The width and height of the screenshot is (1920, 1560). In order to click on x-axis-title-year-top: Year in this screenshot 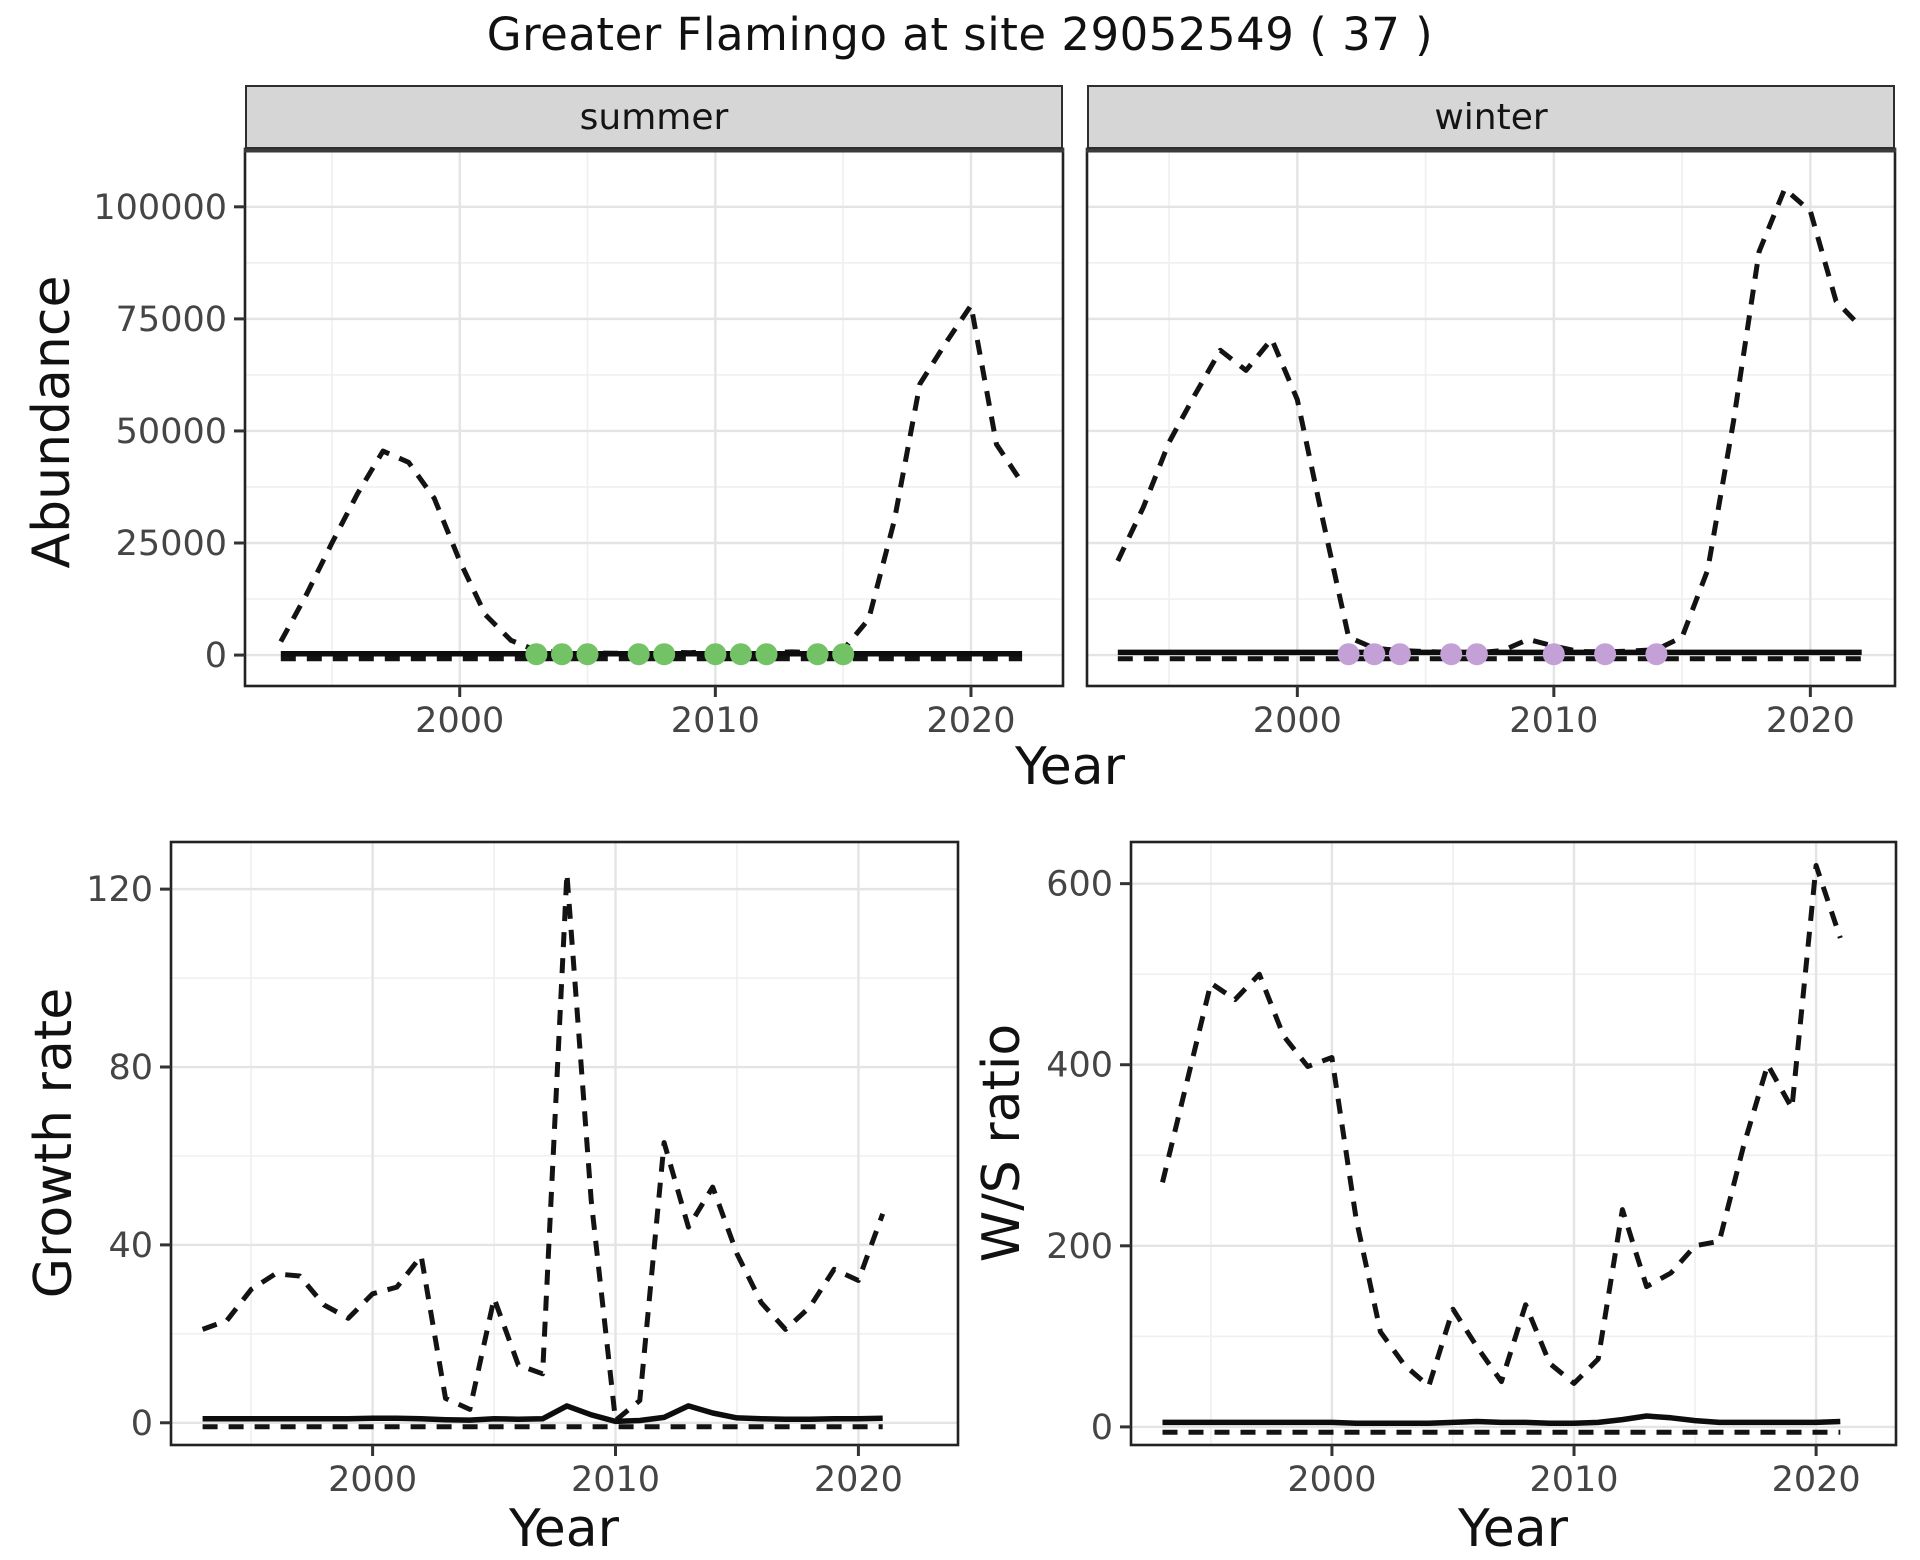, I will do `click(1070, 767)`.